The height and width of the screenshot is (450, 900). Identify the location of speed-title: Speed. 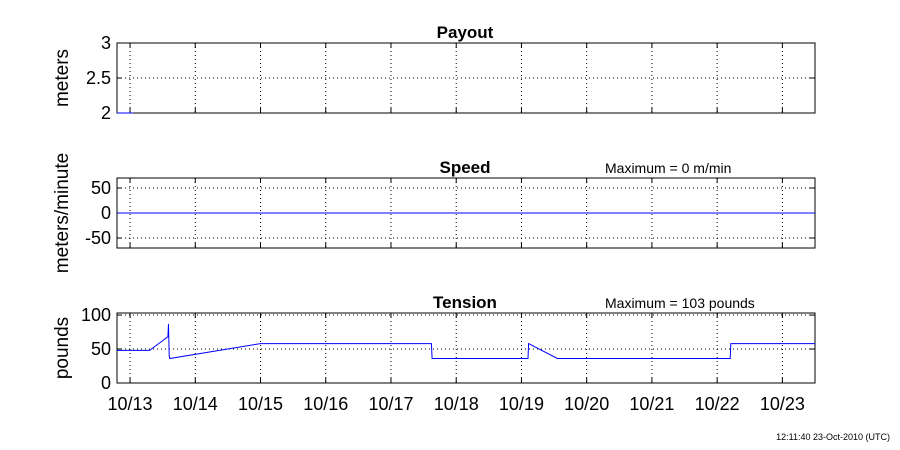
(464, 167).